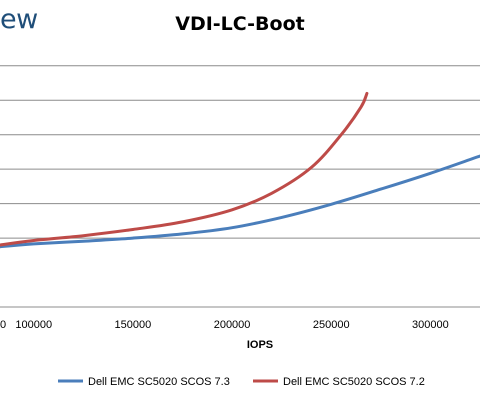 Image resolution: width=480 pixels, height=401 pixels. What do you see at coordinates (159, 382) in the screenshot?
I see `legend-label: Dell EMC SC5020 SCOS 7.3` at bounding box center [159, 382].